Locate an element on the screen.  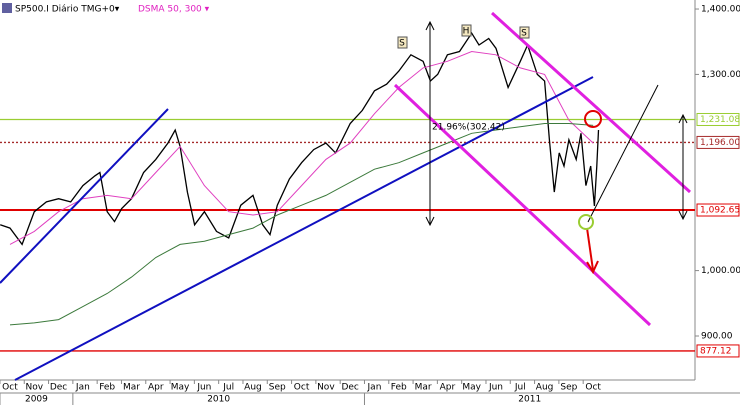
channel-line is located at coordinates (591, 102).